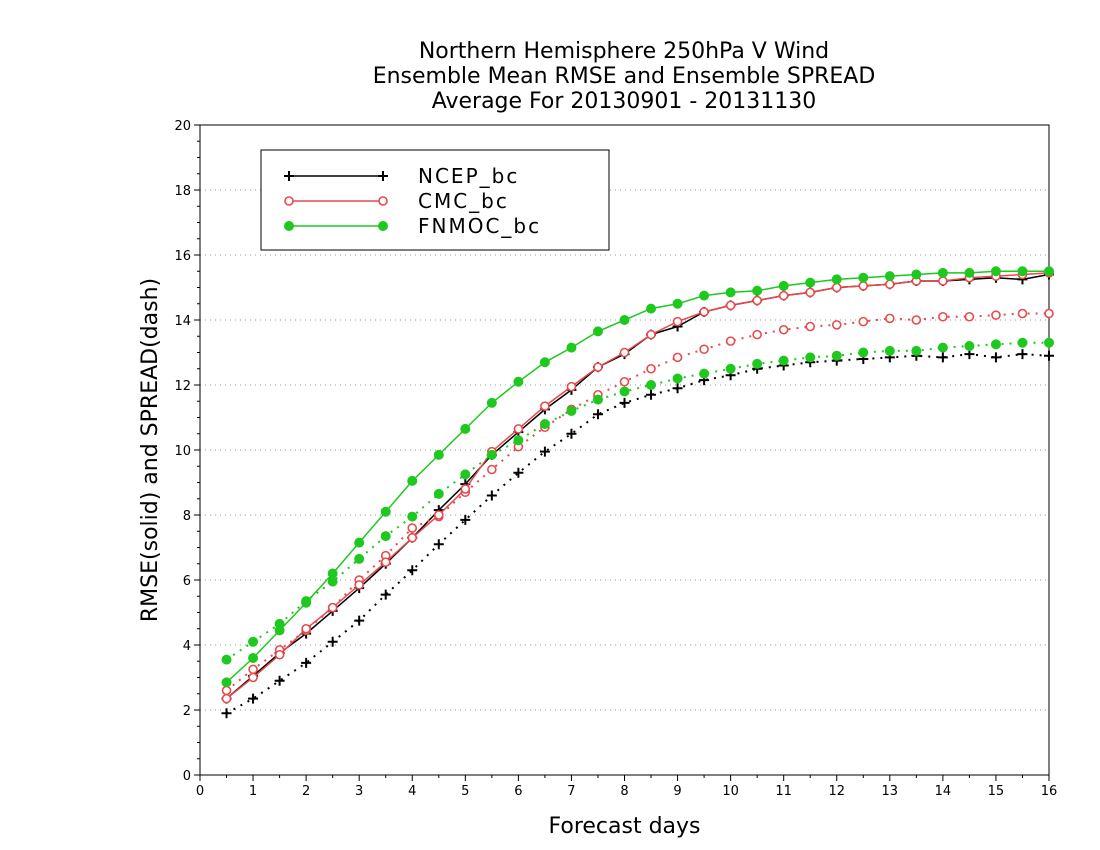  I want to click on y-tick-label-18: 18, so click(182, 191).